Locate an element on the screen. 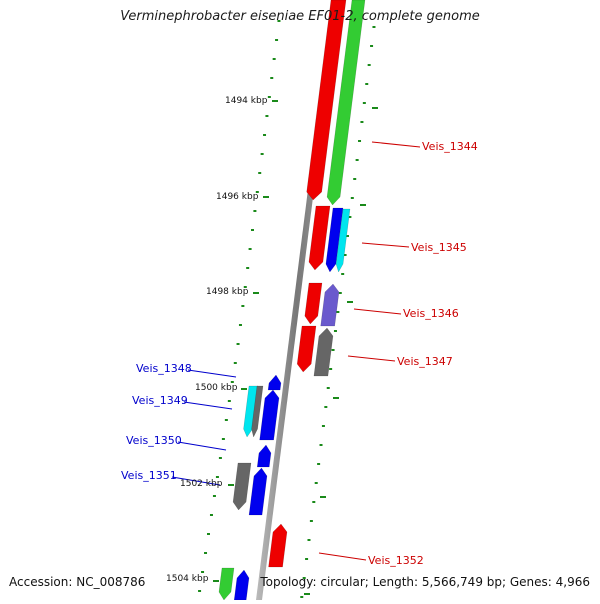 This screenshot has width=600, height=604. gene-veis-1345-blue is located at coordinates (334, 240).